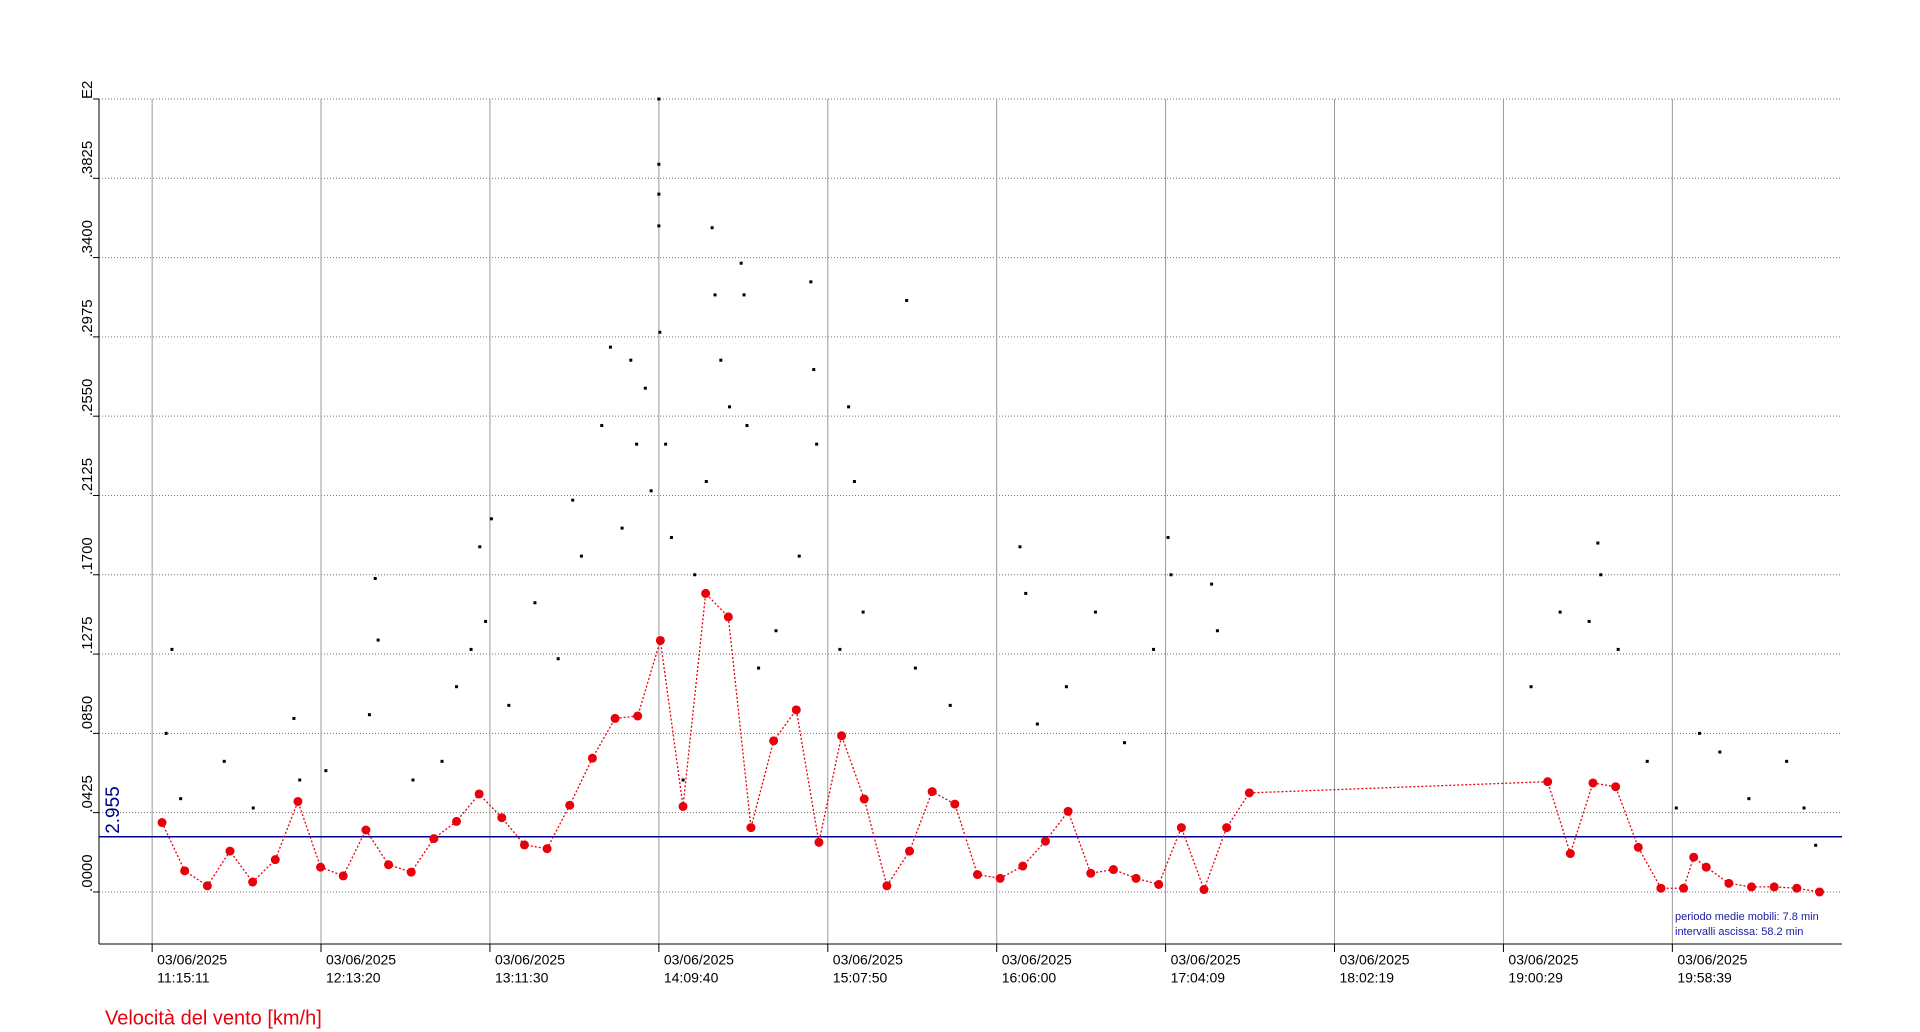 This screenshot has height=1032, width=1920. What do you see at coordinates (87, 794) in the screenshot?
I see `y-tick-label: .0425` at bounding box center [87, 794].